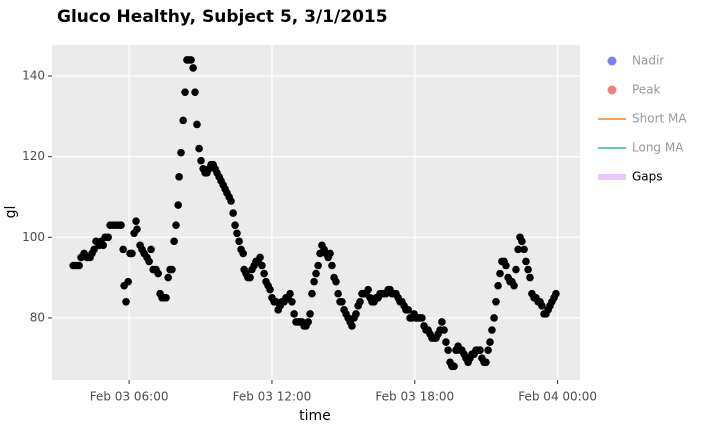  Describe the element at coordinates (129, 397) in the screenshot. I see `x-tick-label: Feb 03 06:00` at that location.